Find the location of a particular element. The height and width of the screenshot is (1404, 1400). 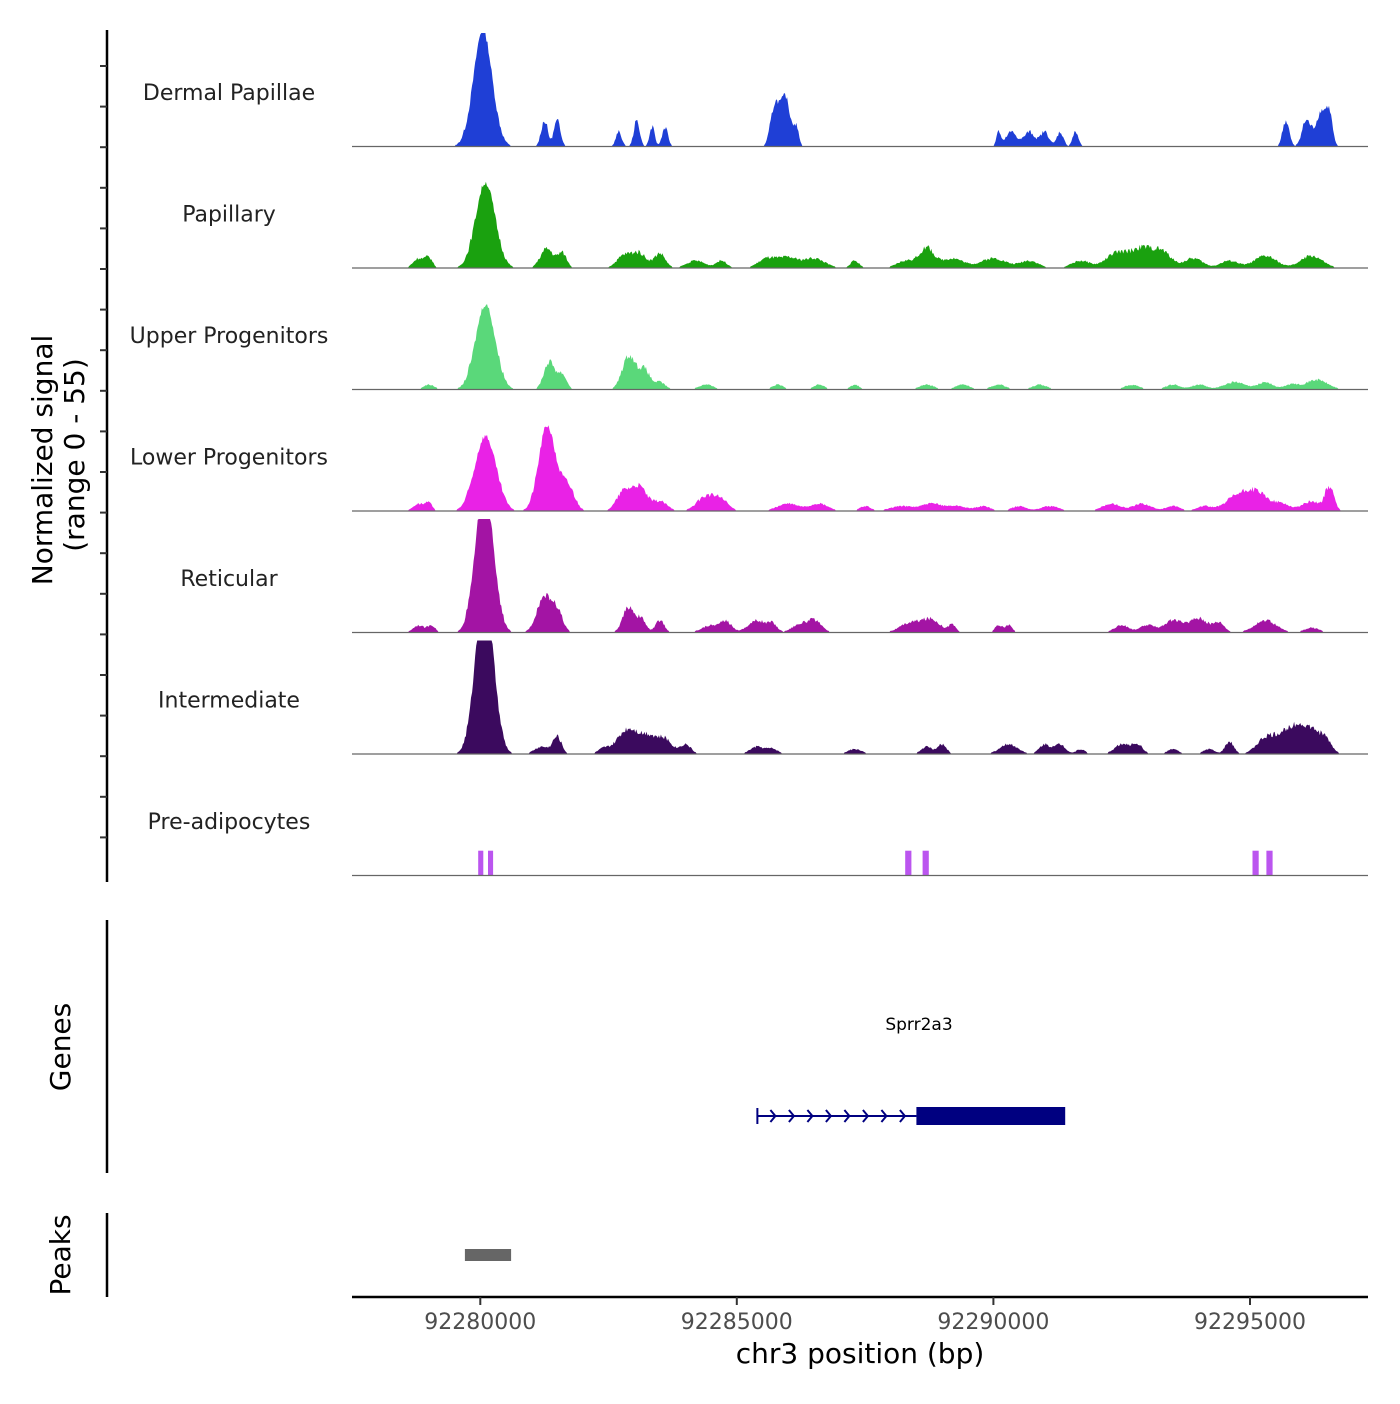

signal-axis is located at coordinates (104, 456).